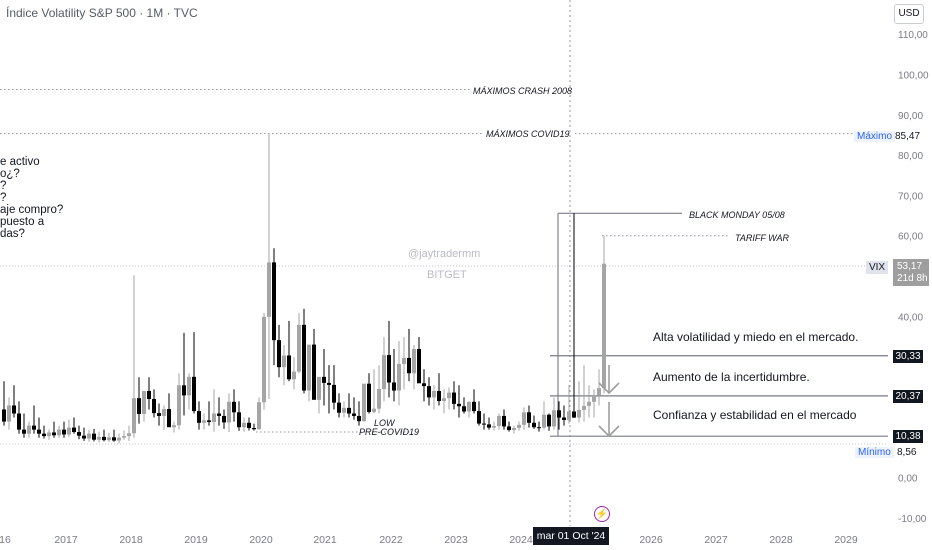  What do you see at coordinates (737, 215) in the screenshot?
I see `annotation-black-monday: BLACK MONDAY 05/08` at bounding box center [737, 215].